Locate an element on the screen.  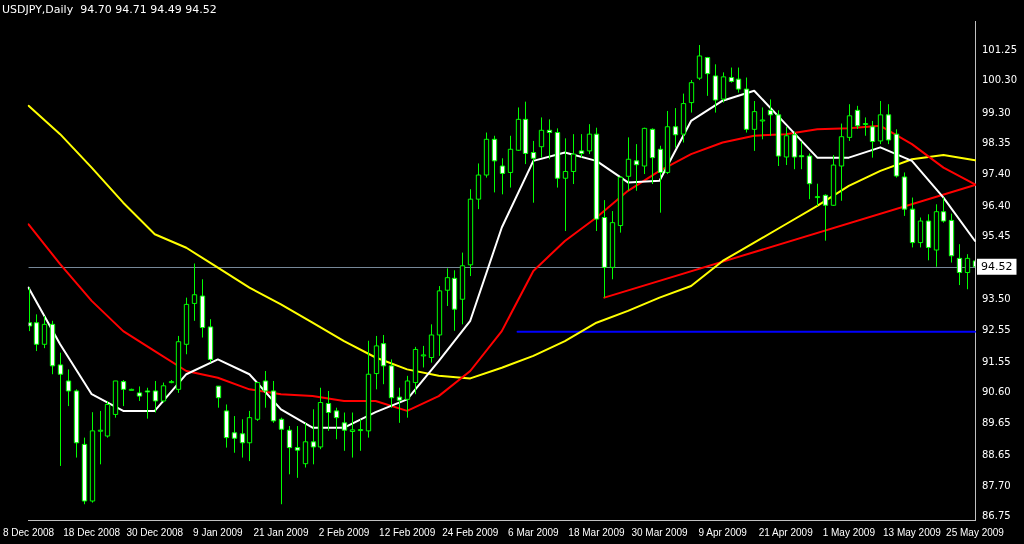
ref-line-label: 94.52 is located at coordinates (997, 266).